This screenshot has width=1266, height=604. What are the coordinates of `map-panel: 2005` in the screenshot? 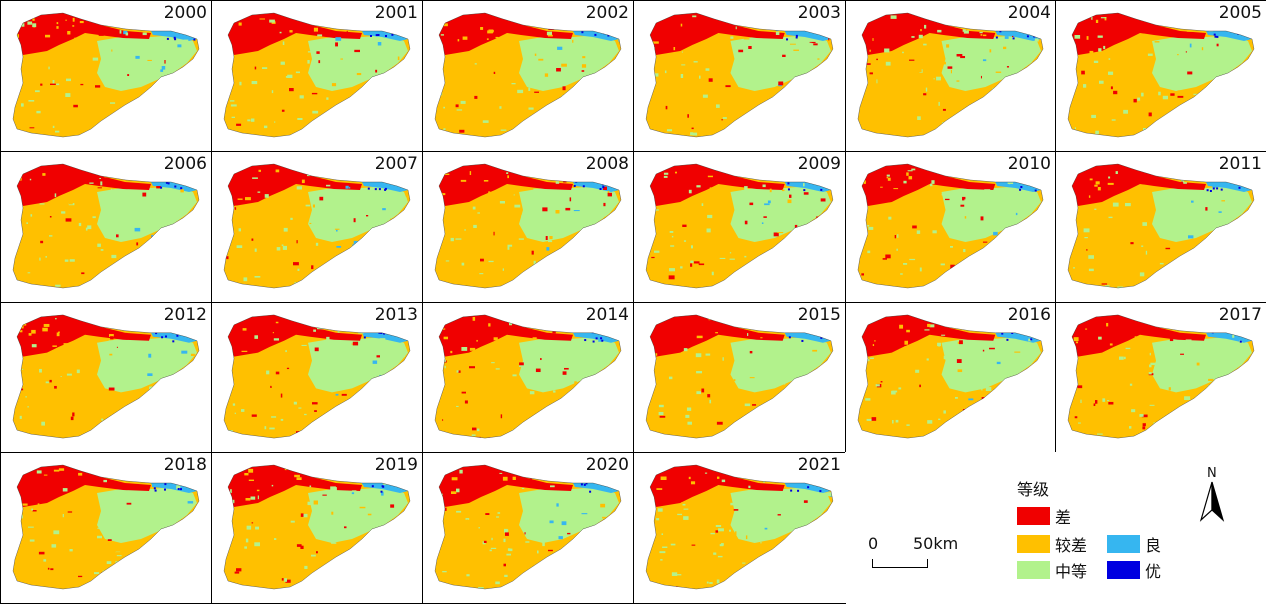 It's located at (1160, 76).